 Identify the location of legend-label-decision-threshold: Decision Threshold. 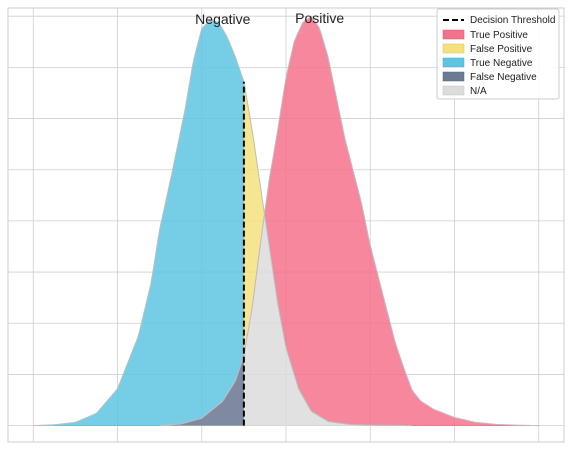
(512, 20).